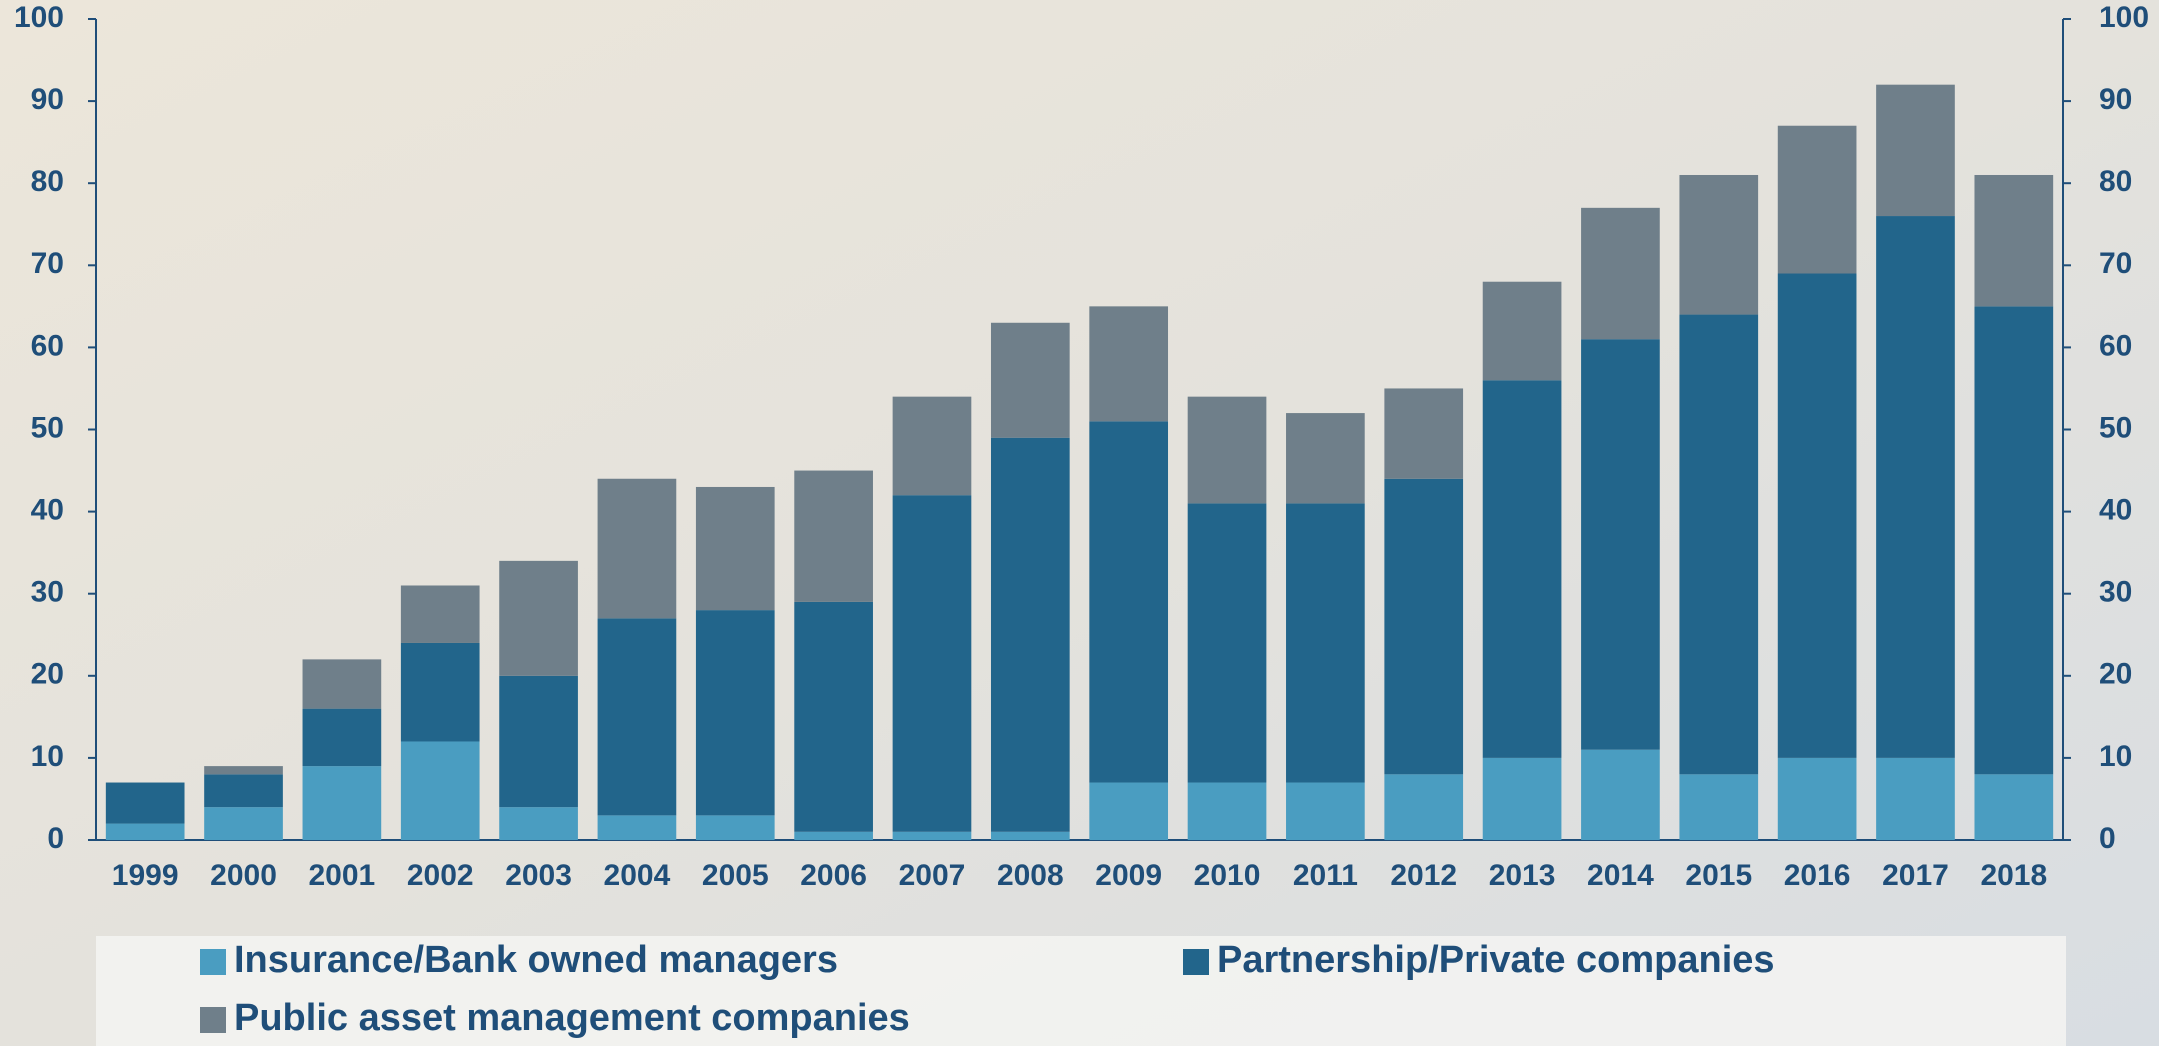 The width and height of the screenshot is (2159, 1051). I want to click on x-tick-label: 2015, so click(1718, 875).